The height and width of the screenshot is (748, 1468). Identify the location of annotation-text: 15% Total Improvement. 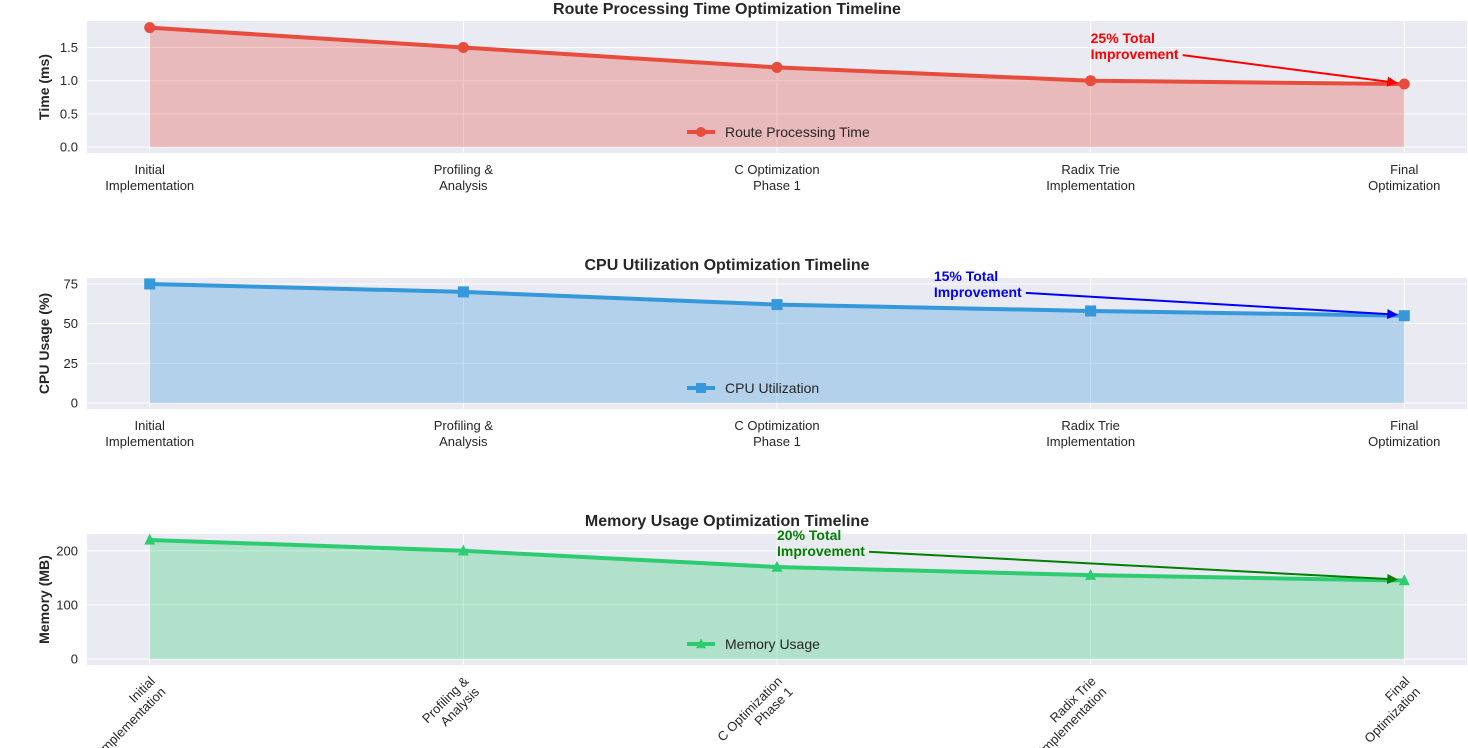
(978, 284).